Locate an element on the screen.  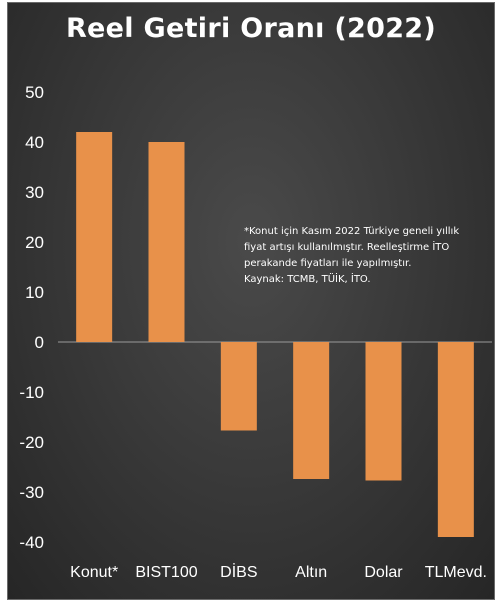
x-category-label: Konut* is located at coordinates (94, 572).